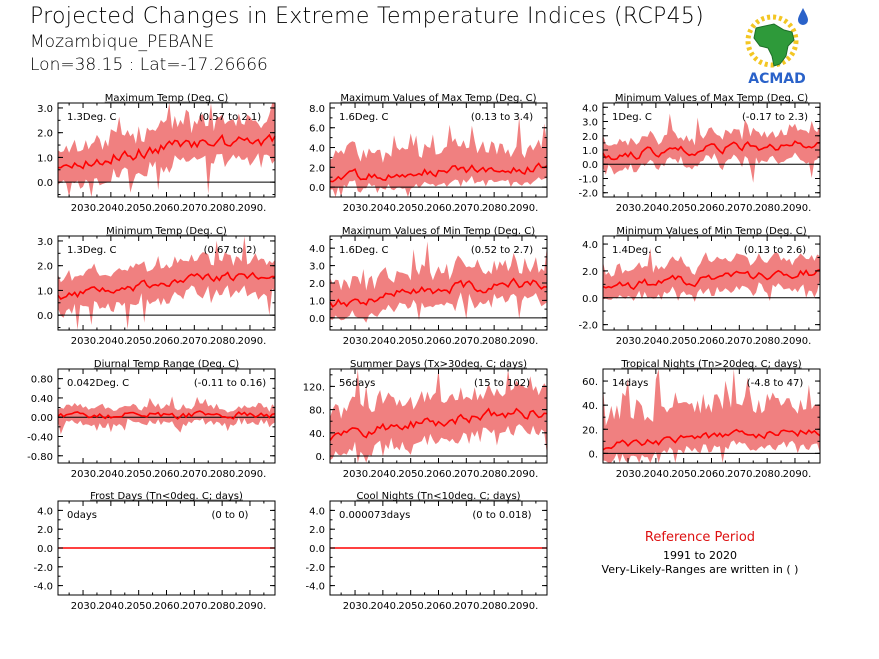  Describe the element at coordinates (43, 568) in the screenshot. I see `y-tick-label: -2.0` at that location.